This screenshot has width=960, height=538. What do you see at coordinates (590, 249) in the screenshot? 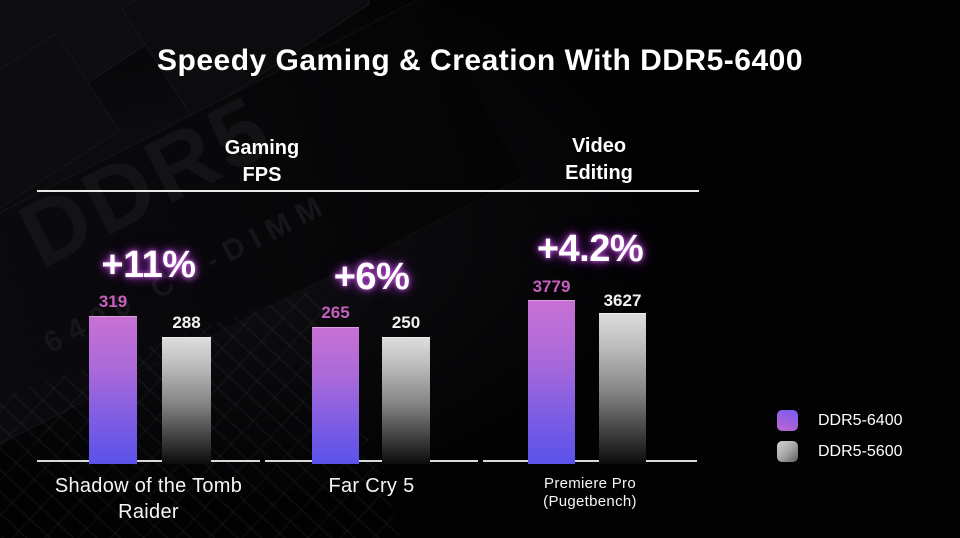
I see `gain-label: +4.2%` at bounding box center [590, 249].